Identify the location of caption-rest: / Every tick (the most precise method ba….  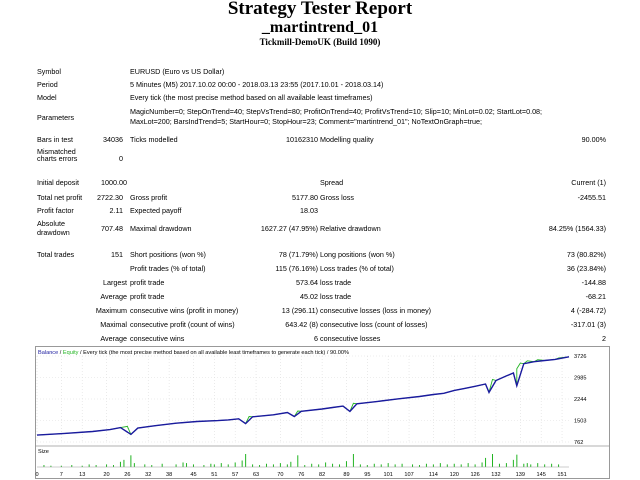
(213, 353).